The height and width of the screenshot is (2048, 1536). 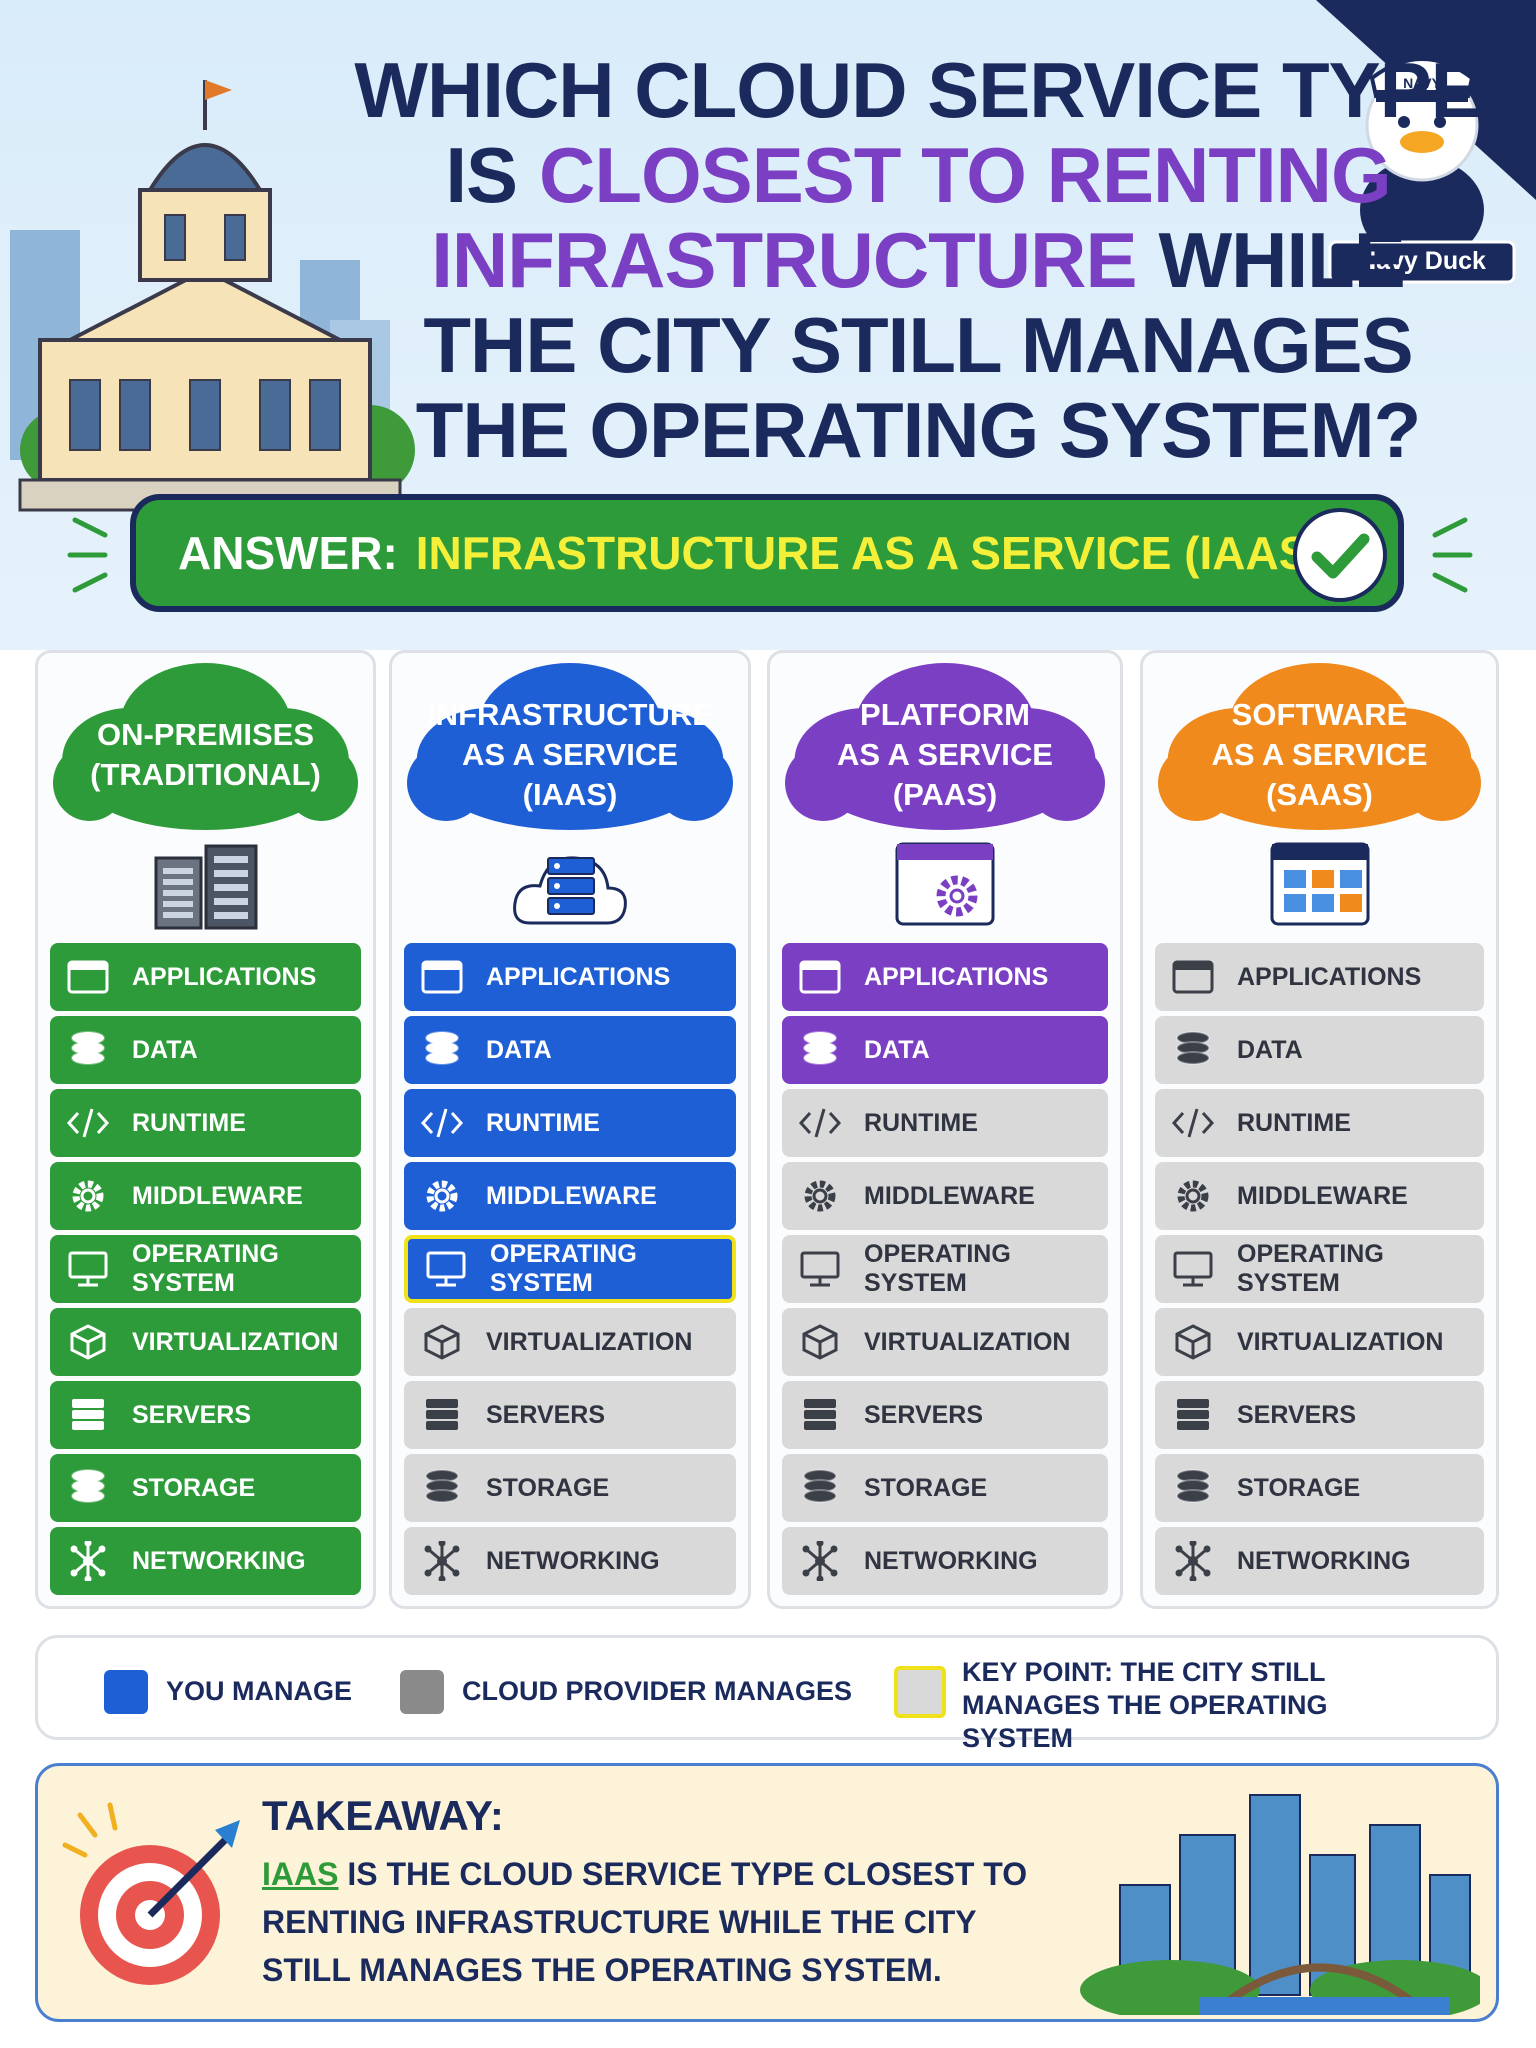 What do you see at coordinates (205, 977) in the screenshot?
I see `layer-row: APPLICATIONS` at bounding box center [205, 977].